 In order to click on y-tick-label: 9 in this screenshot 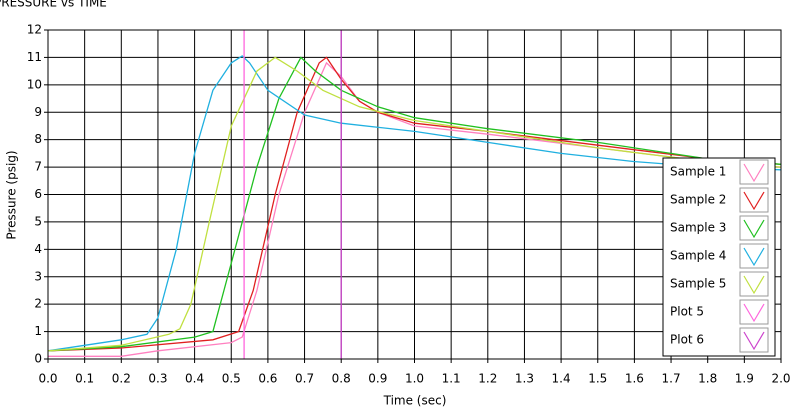, I will do `click(38, 112)`.